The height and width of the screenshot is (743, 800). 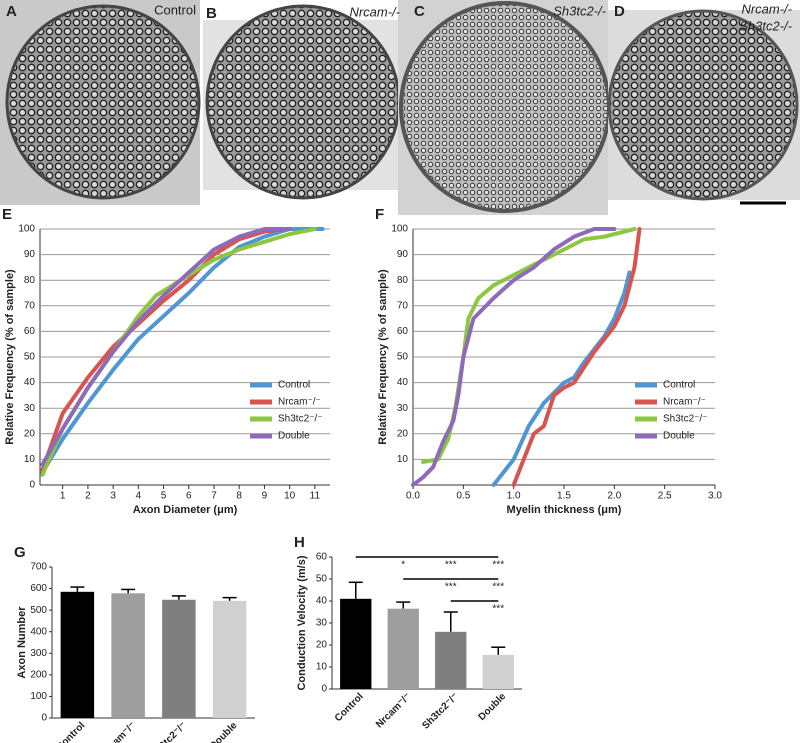 What do you see at coordinates (715, 496) in the screenshot?
I see `x-tick-label: 3.0` at bounding box center [715, 496].